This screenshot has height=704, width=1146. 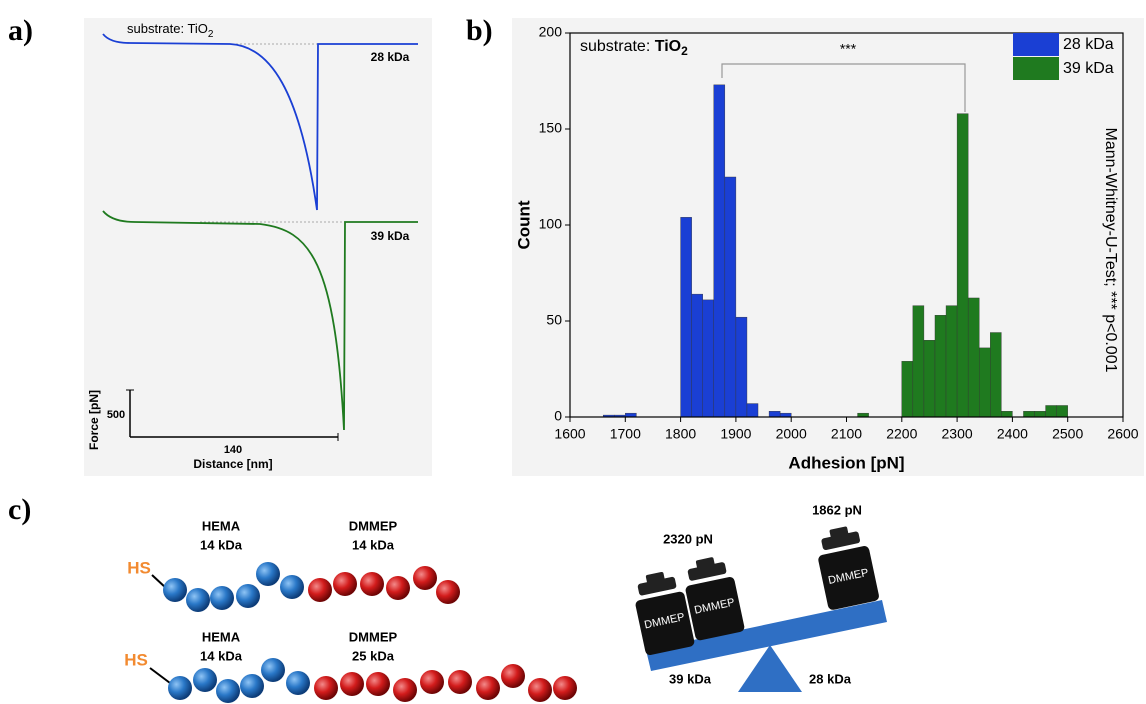 What do you see at coordinates (837, 509) in the screenshot?
I see `force-label: 1862 pN` at bounding box center [837, 509].